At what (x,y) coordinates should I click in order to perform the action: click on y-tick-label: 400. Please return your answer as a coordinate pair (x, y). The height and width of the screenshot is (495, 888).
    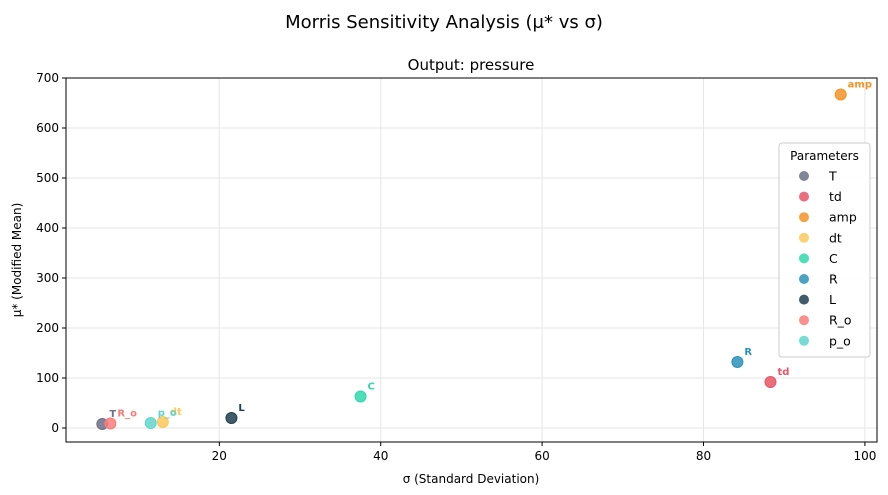
    Looking at the image, I should click on (47, 228).